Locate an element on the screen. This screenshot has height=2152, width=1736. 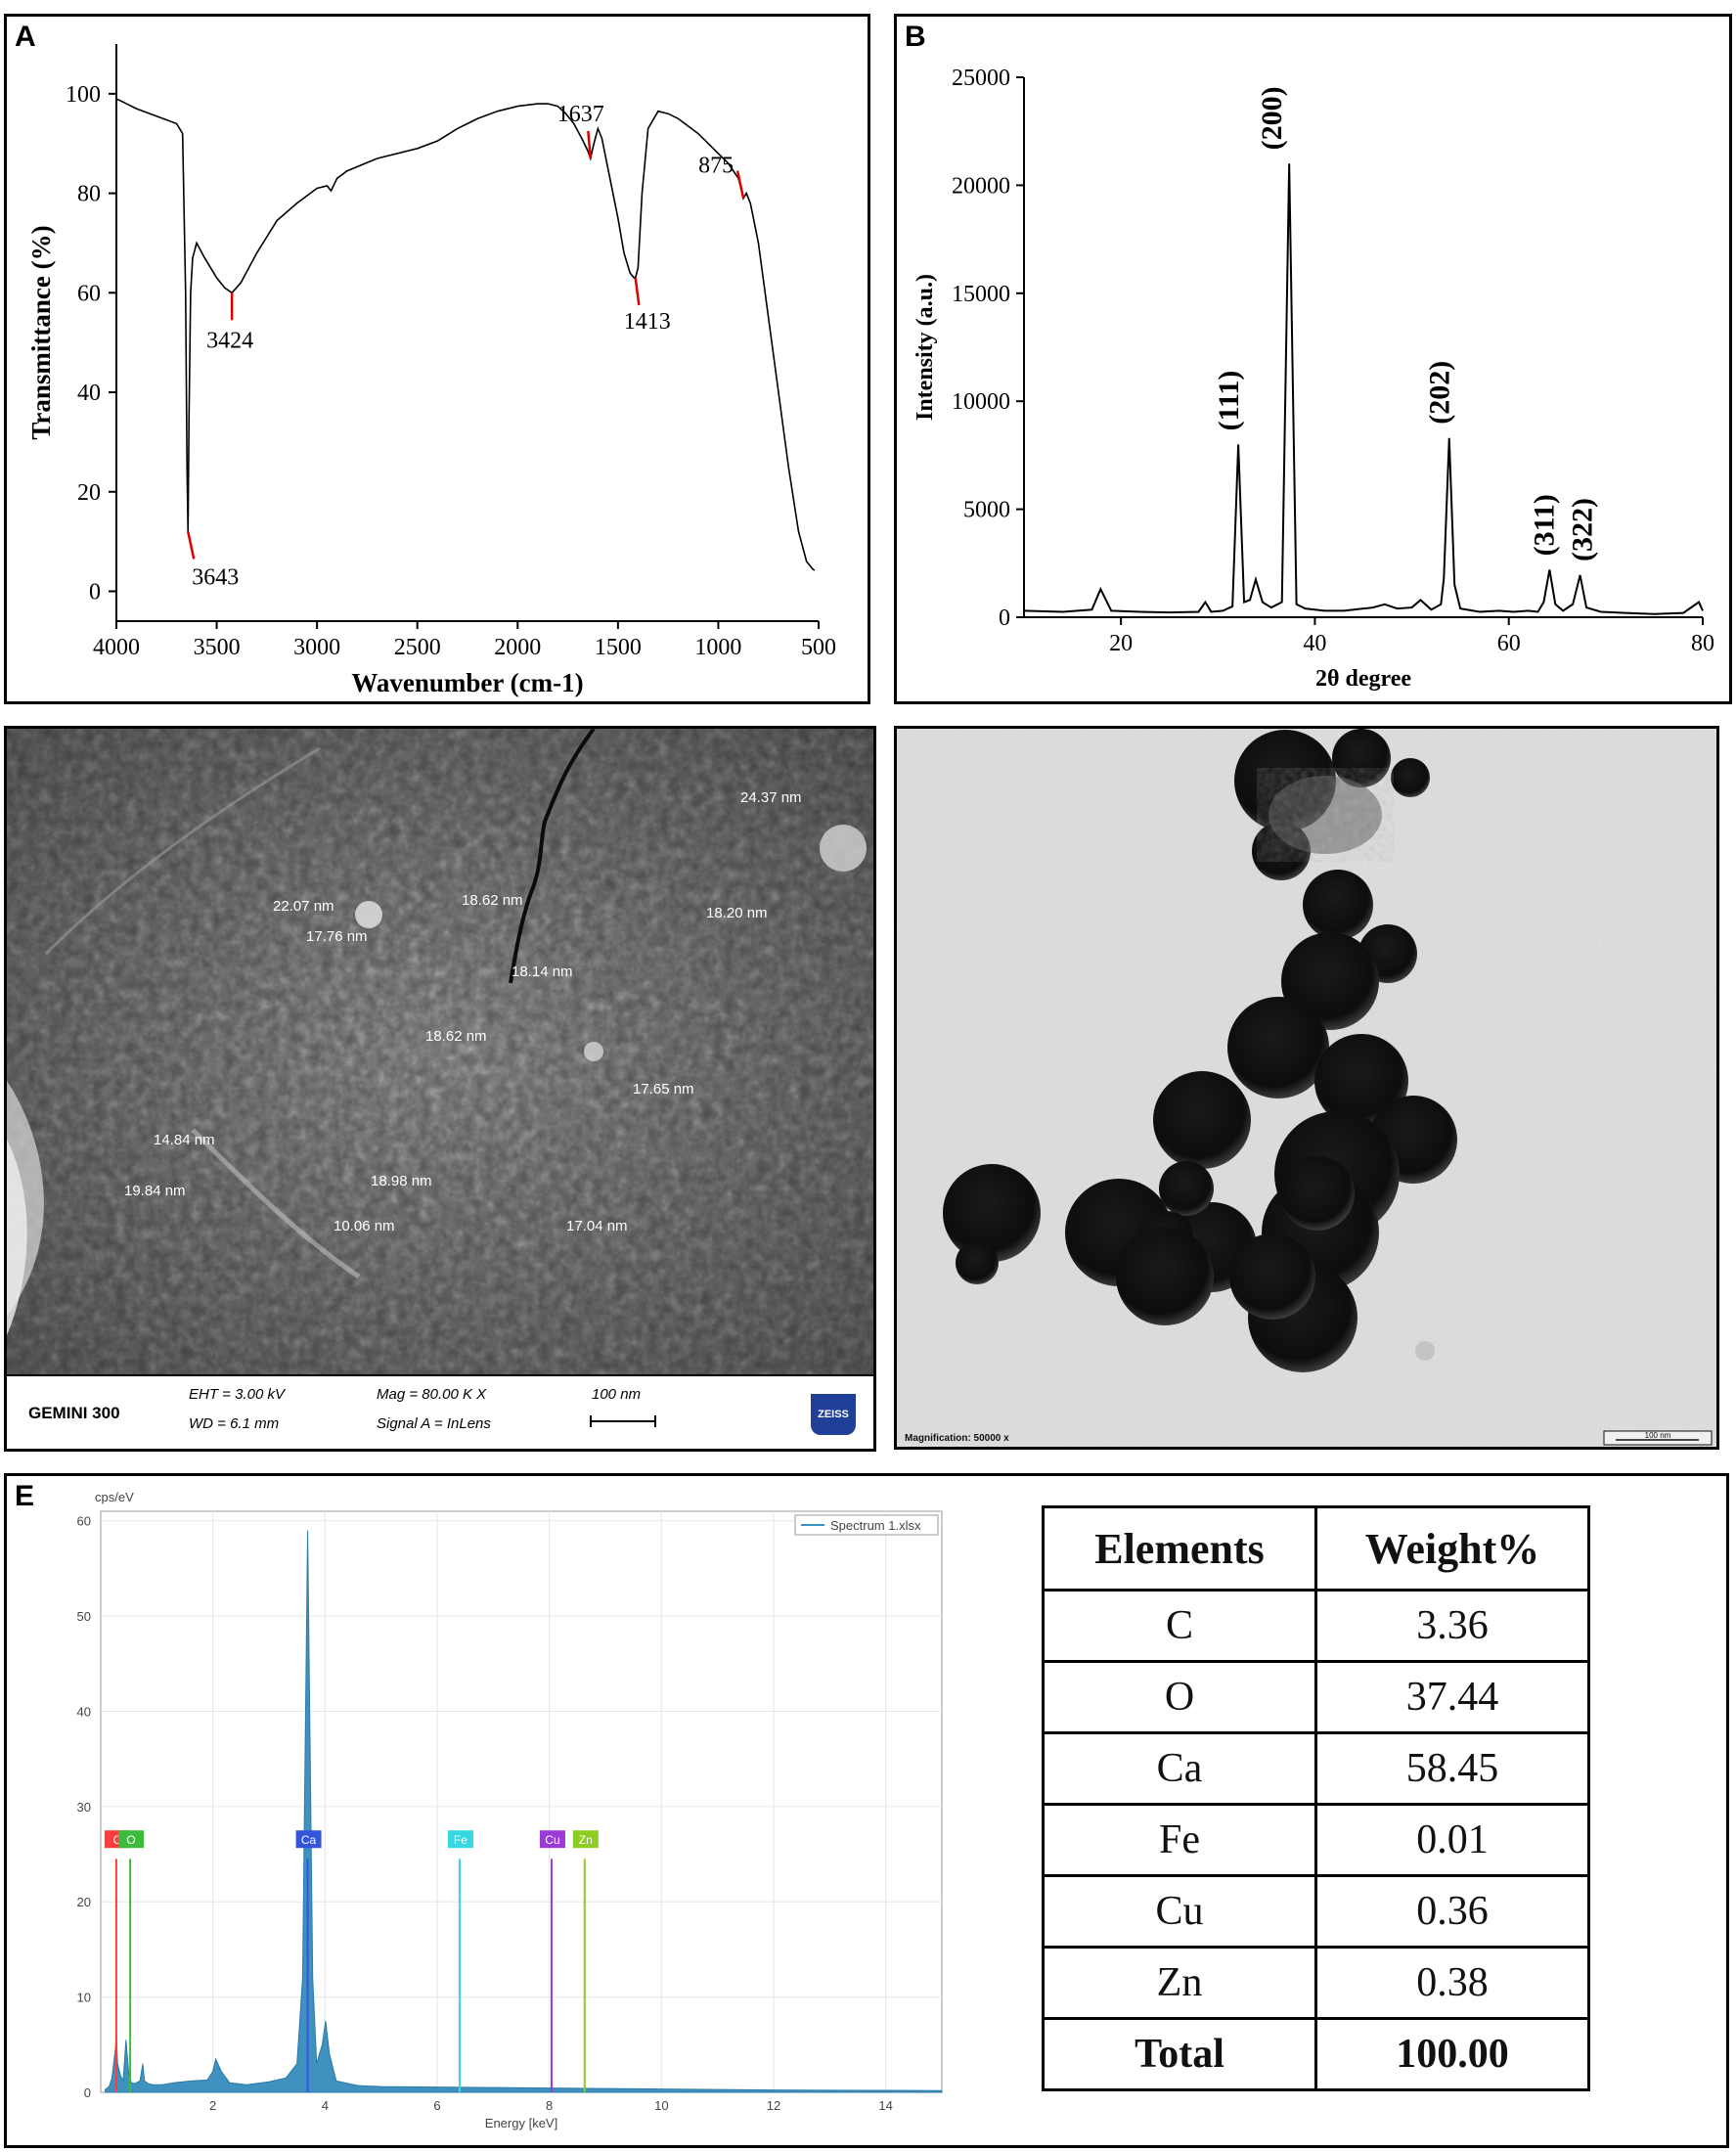
element-marker-label: Zn is located at coordinates (586, 1840).